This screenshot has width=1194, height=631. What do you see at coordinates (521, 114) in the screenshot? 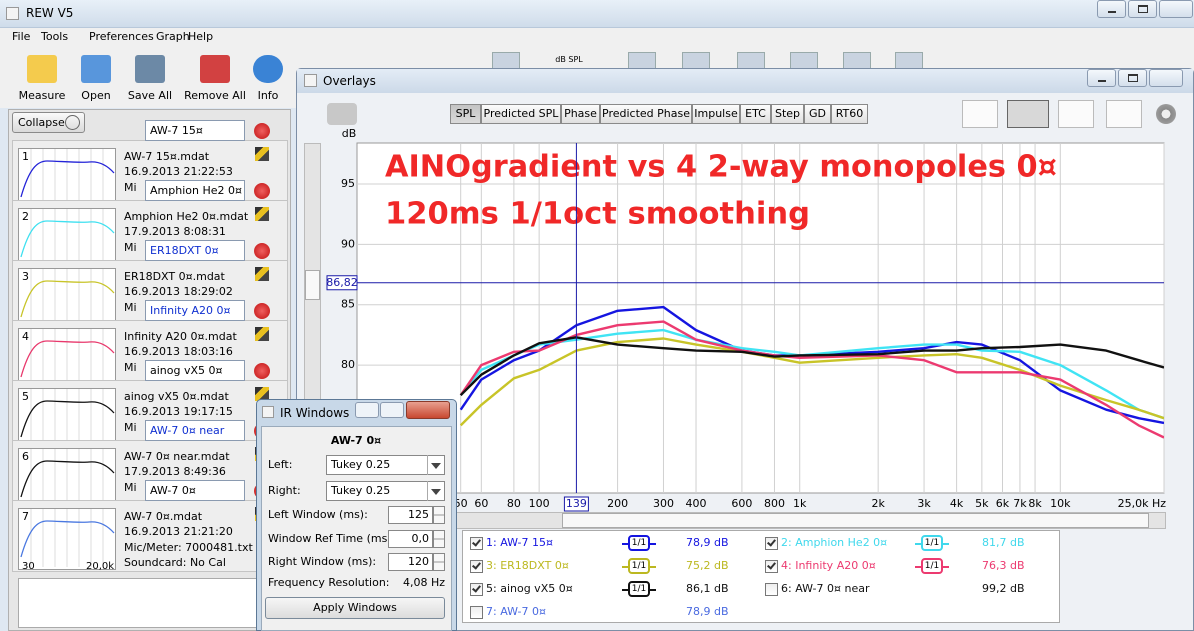
I see `graph-tab: Predicted SPL` at bounding box center [521, 114].